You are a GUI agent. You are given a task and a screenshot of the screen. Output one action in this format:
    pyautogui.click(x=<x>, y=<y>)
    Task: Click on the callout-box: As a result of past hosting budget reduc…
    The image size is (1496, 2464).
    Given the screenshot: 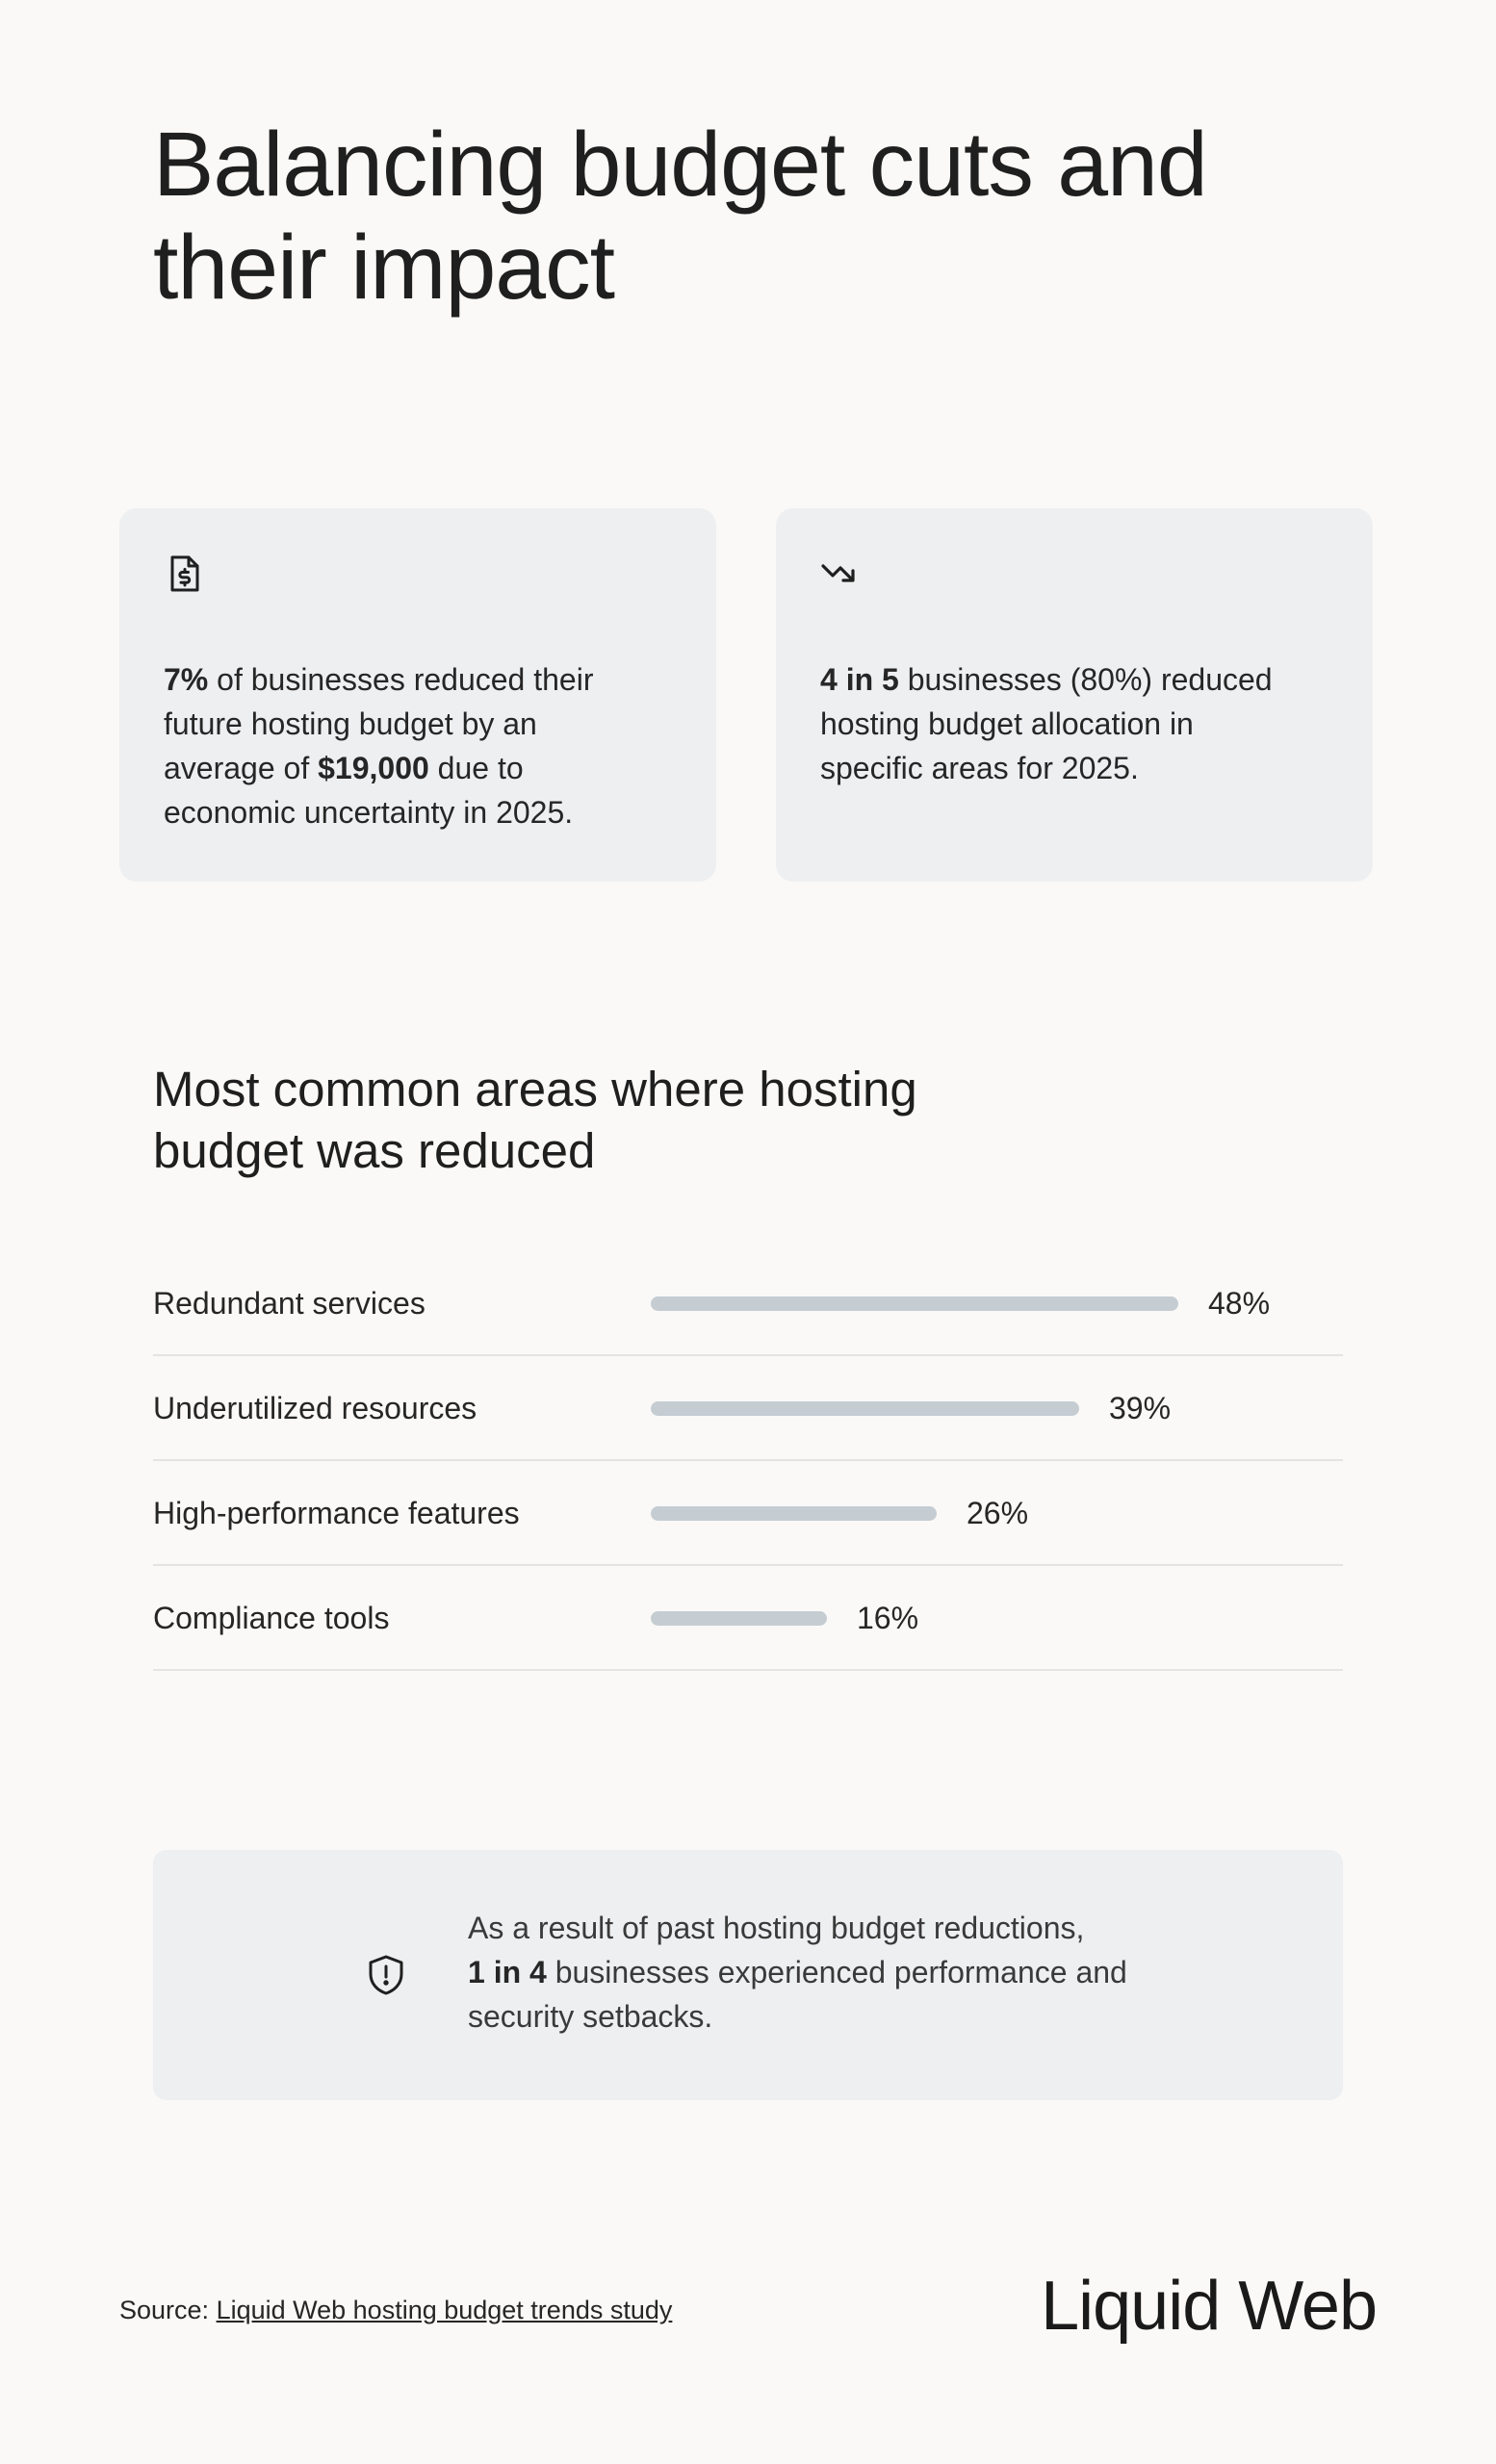 What is the action you would take?
    pyautogui.click(x=748, y=1975)
    